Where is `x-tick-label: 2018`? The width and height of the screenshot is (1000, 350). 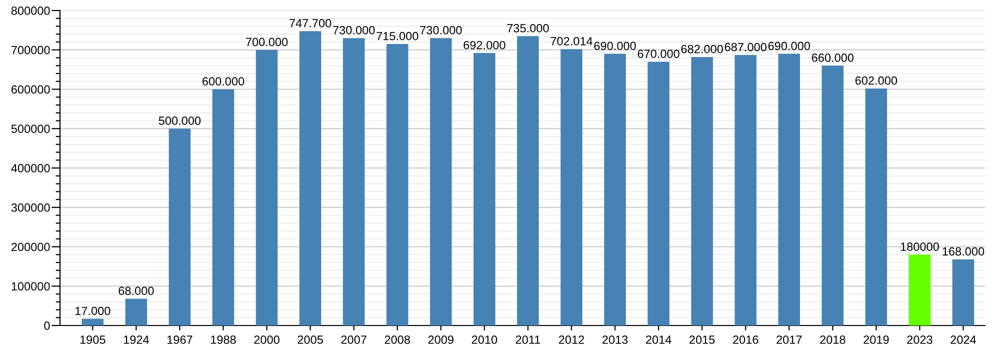 x-tick-label: 2018 is located at coordinates (833, 340).